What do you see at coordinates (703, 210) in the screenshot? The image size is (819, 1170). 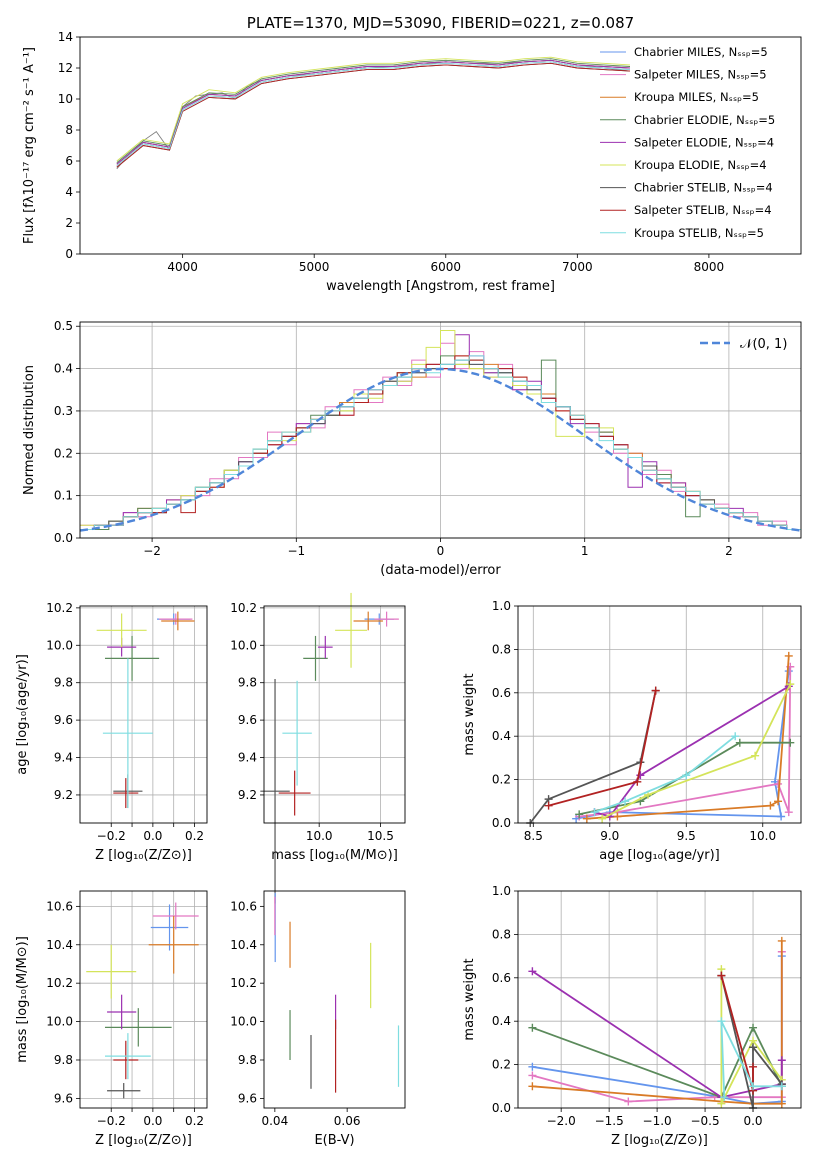 I see `legend-label: Salpeter STELIB, Nₛₛₚ=4` at bounding box center [703, 210].